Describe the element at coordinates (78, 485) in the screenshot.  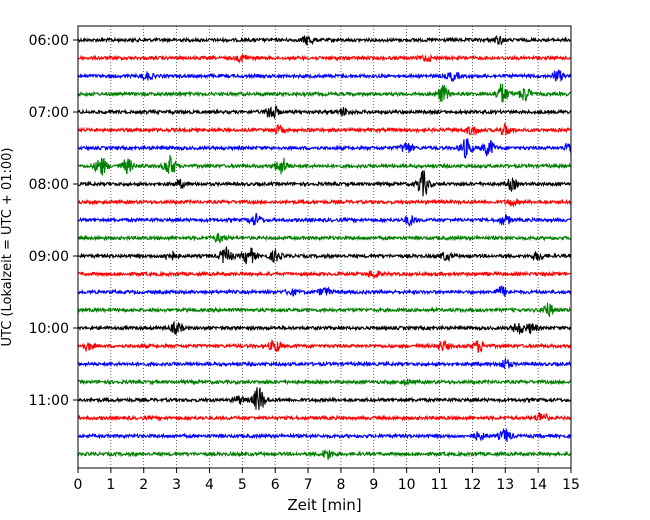
I see `x-tick-label: 0` at that location.